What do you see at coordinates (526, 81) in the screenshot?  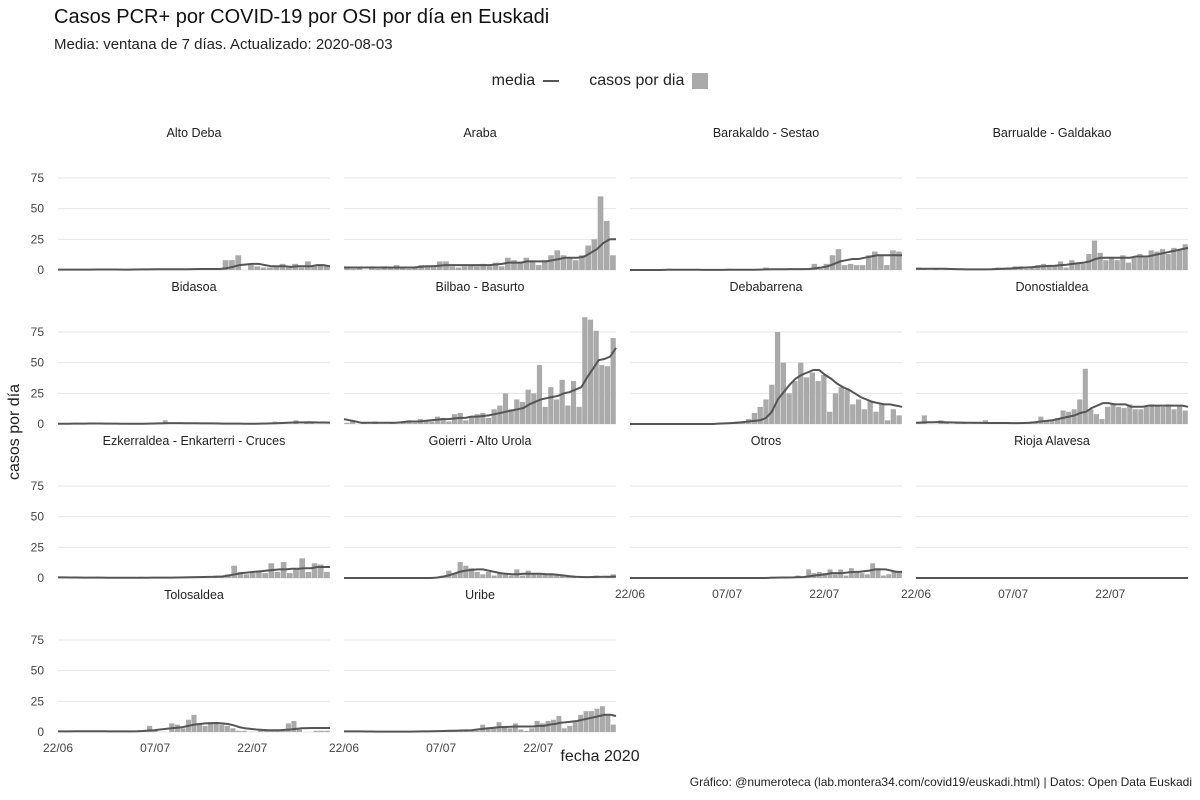 I see `legend-item-media: media` at bounding box center [526, 81].